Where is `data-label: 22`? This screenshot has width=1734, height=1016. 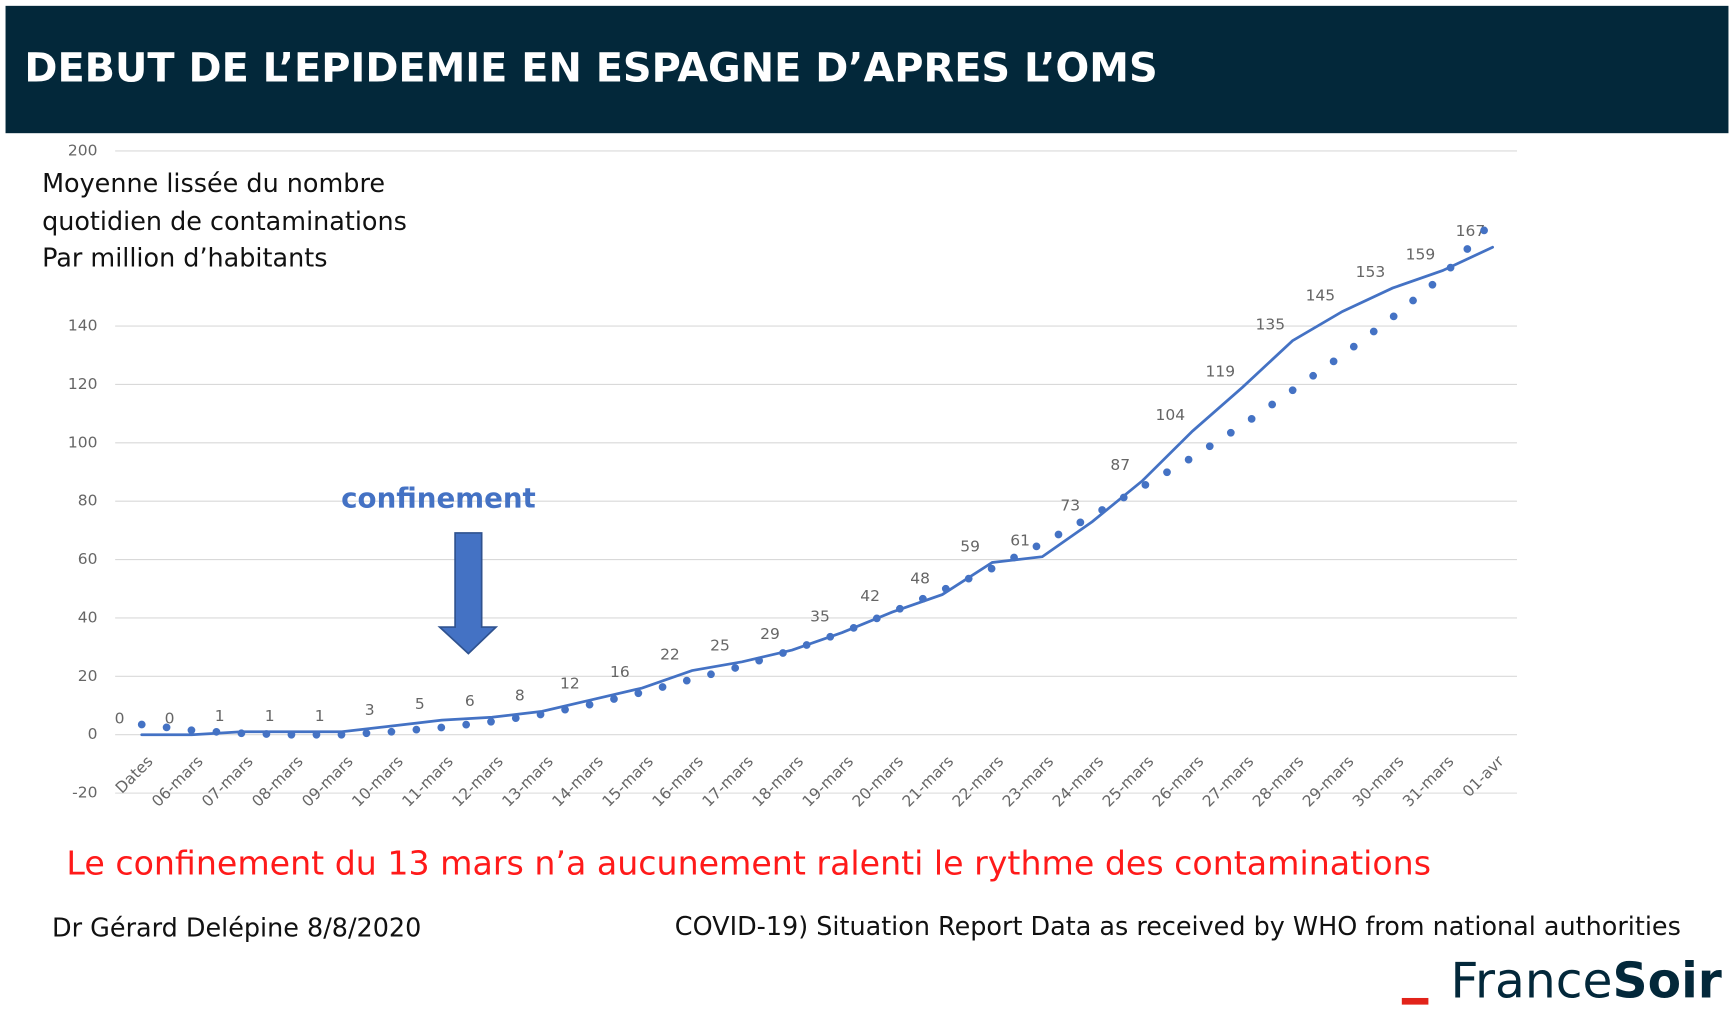 data-label: 22 is located at coordinates (670, 655).